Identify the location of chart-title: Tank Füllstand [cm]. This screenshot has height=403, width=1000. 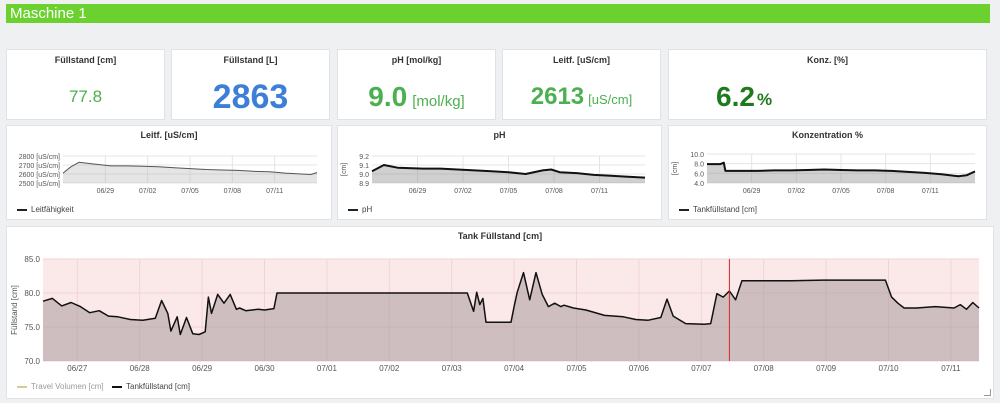
(500, 236).